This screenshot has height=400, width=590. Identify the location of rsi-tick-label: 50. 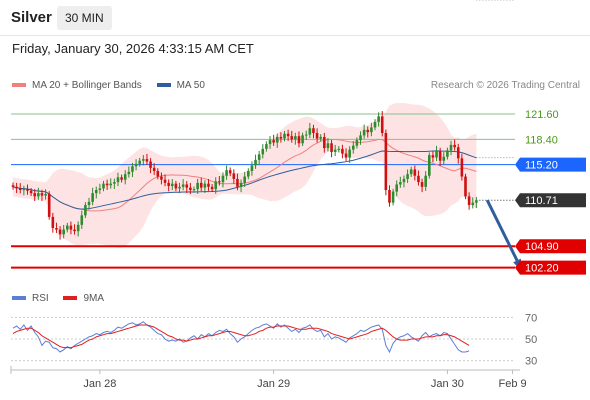
(531, 340).